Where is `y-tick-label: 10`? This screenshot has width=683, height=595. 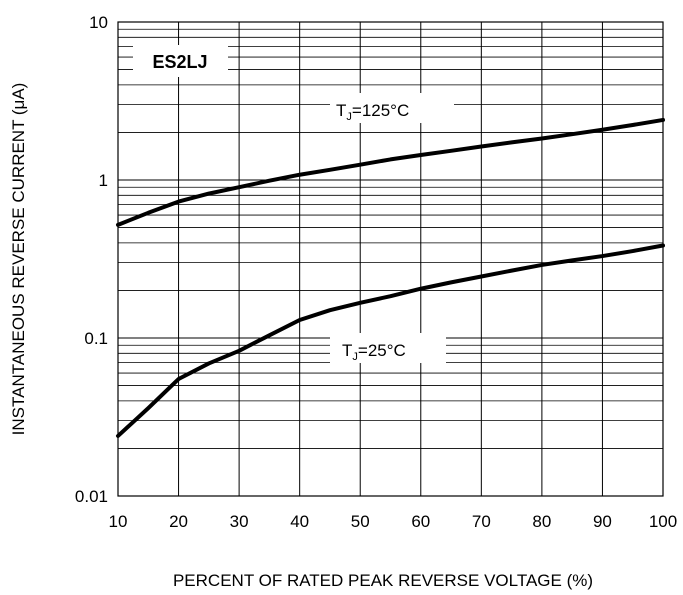
y-tick-label: 10 is located at coordinates (98, 22).